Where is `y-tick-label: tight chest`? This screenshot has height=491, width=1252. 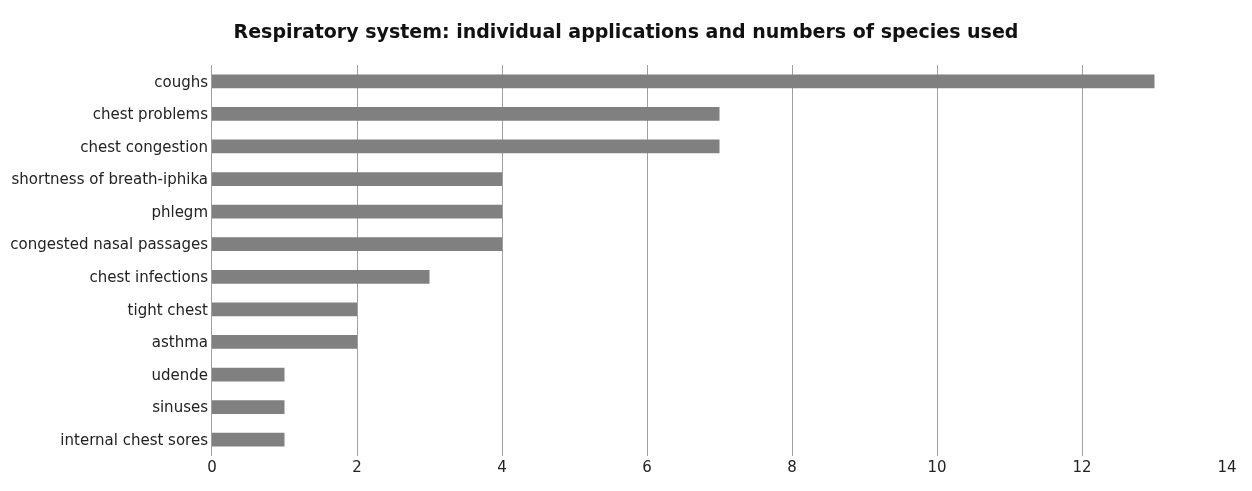
y-tick-label: tight chest is located at coordinates (168, 309).